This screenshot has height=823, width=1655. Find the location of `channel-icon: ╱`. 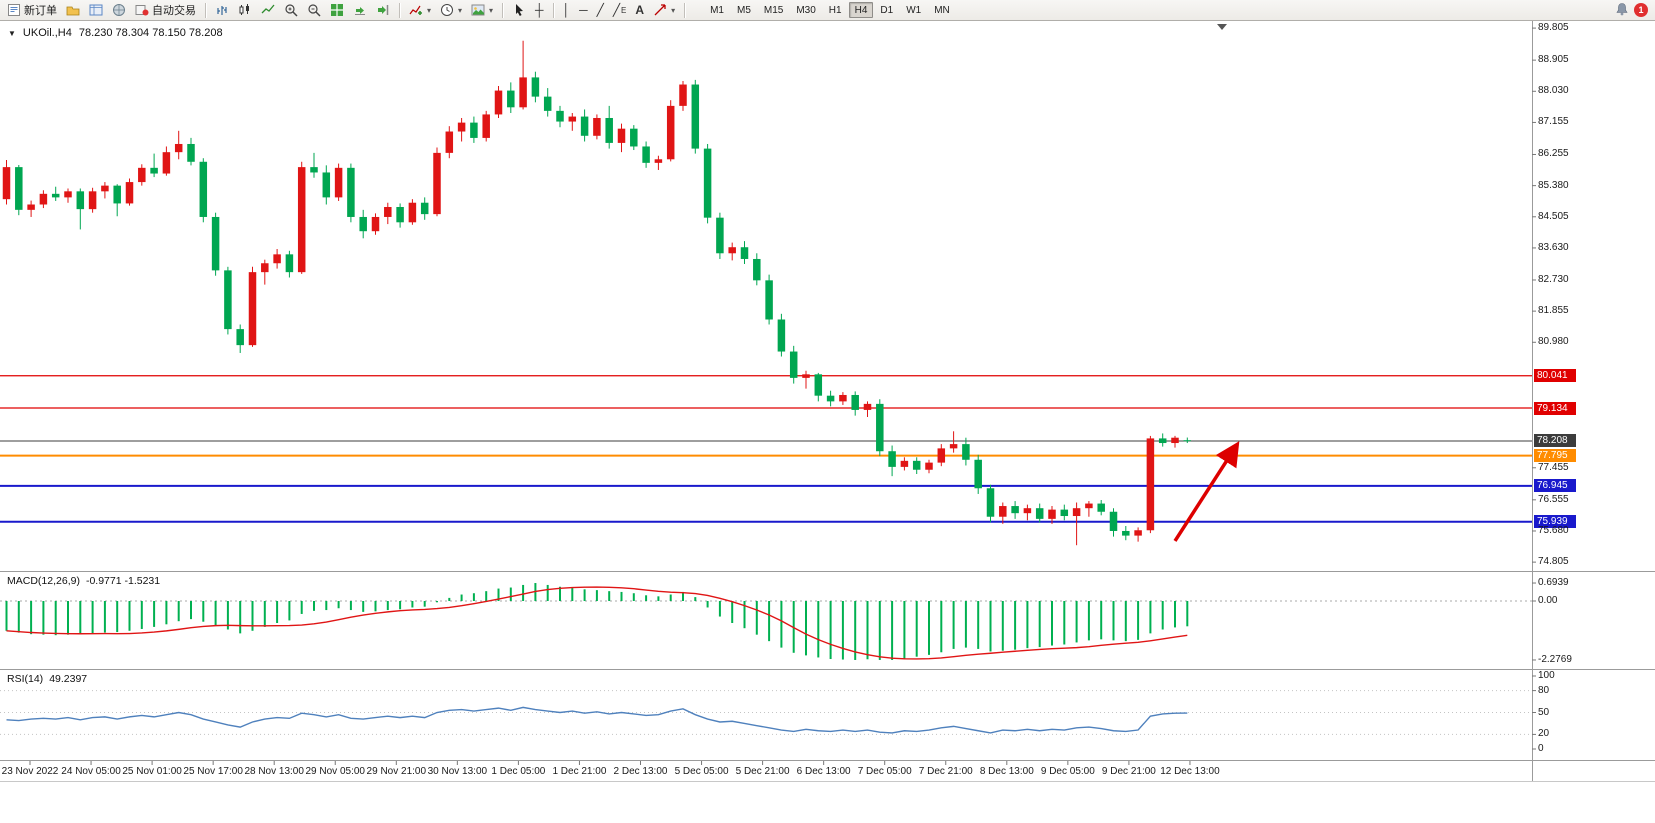

channel-icon: ╱ is located at coordinates (616, 10).